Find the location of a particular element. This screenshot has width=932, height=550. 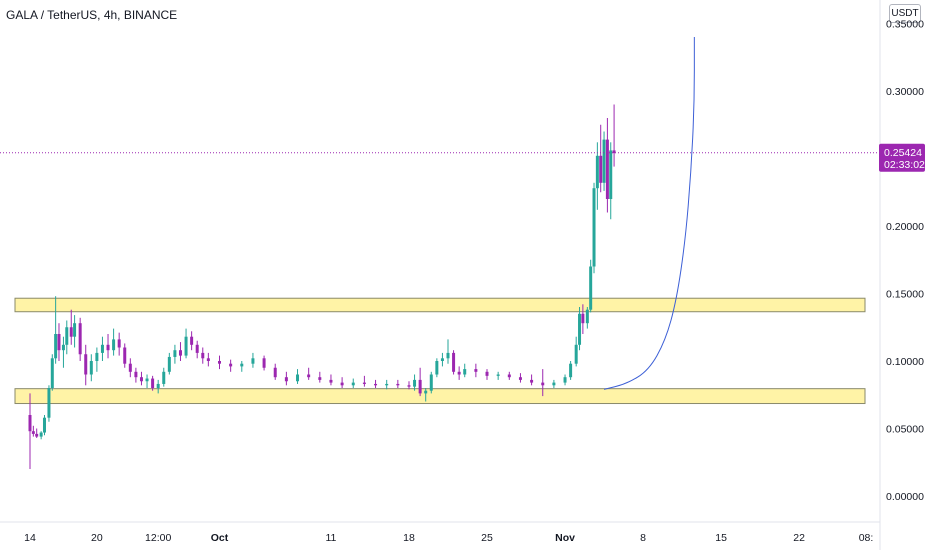

x-tick-label: 14 is located at coordinates (30, 538).